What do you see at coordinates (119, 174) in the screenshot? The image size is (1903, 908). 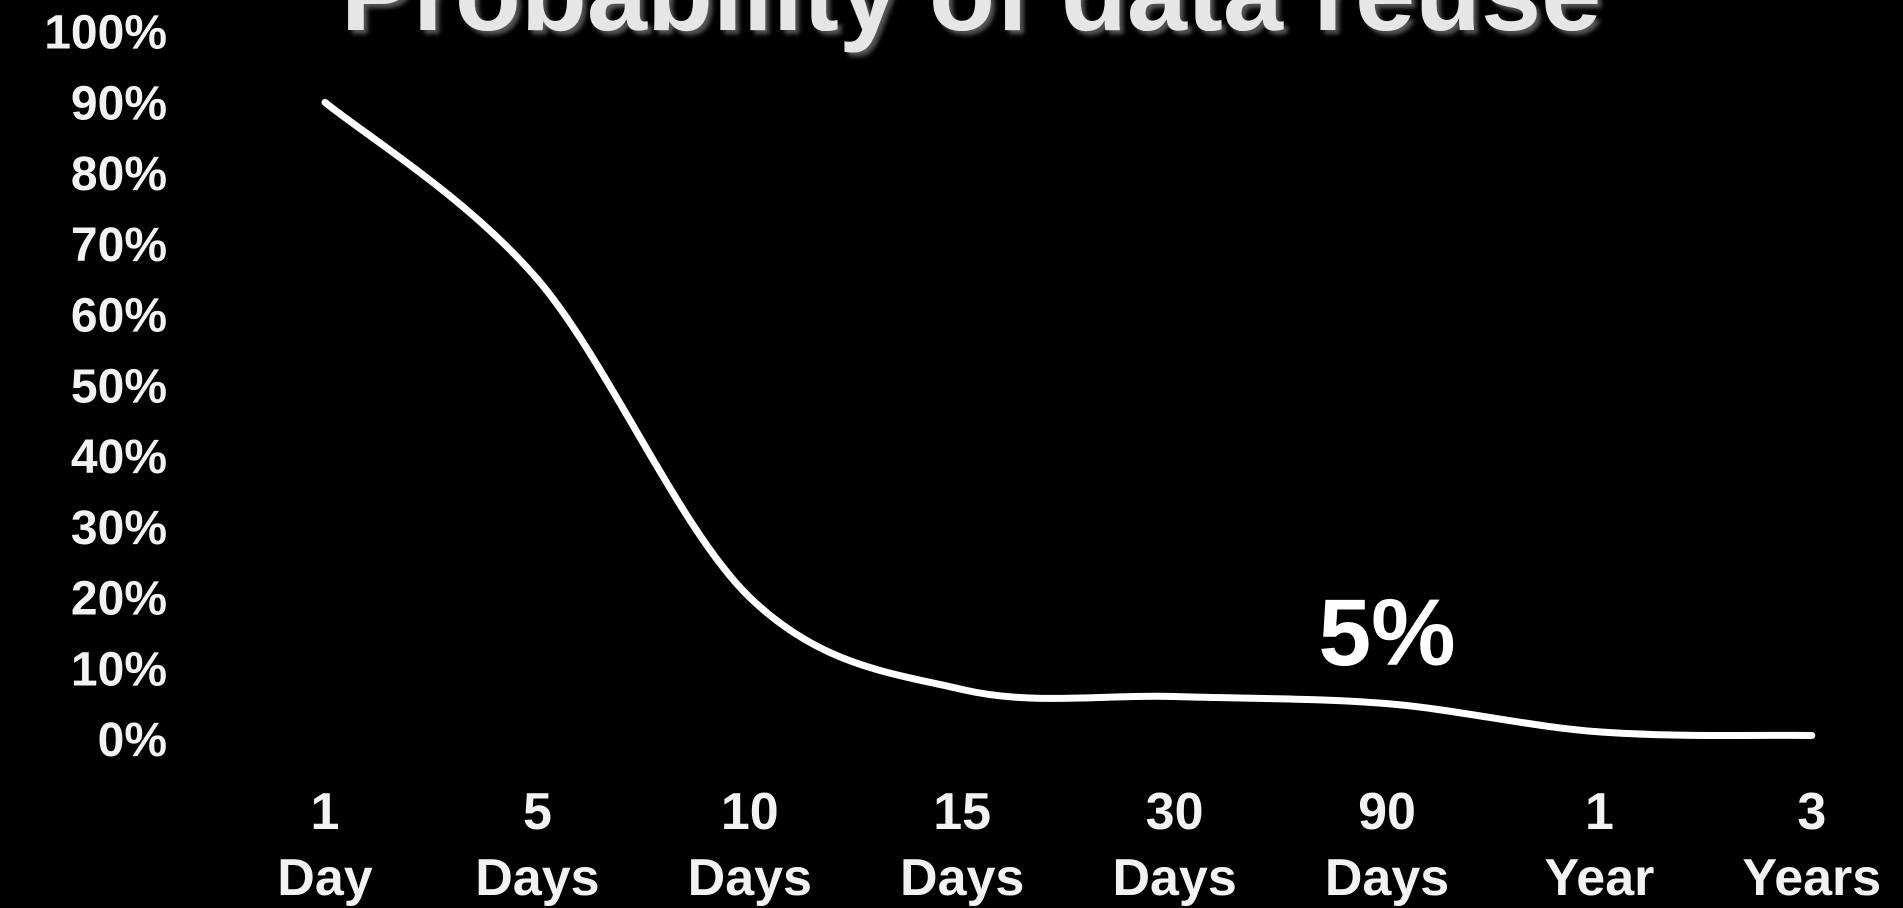 I see `y-tick-label: 80%` at bounding box center [119, 174].